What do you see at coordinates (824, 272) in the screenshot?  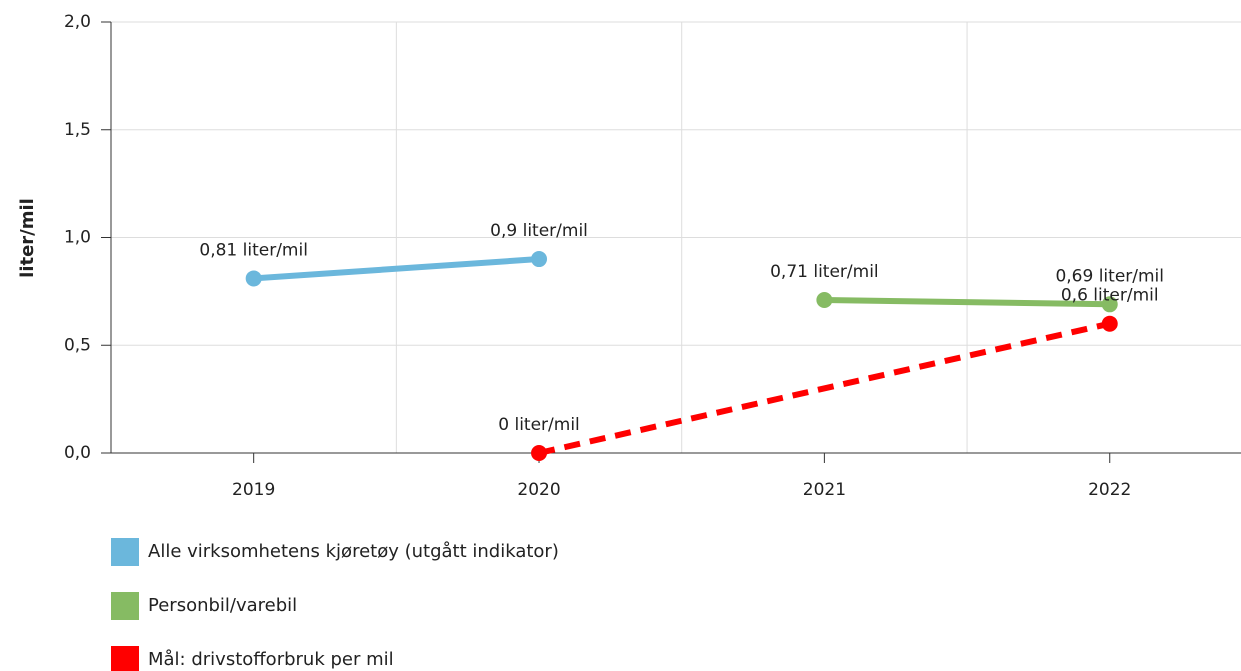 I see `data-label: 0,71 liter/mil` at bounding box center [824, 272].